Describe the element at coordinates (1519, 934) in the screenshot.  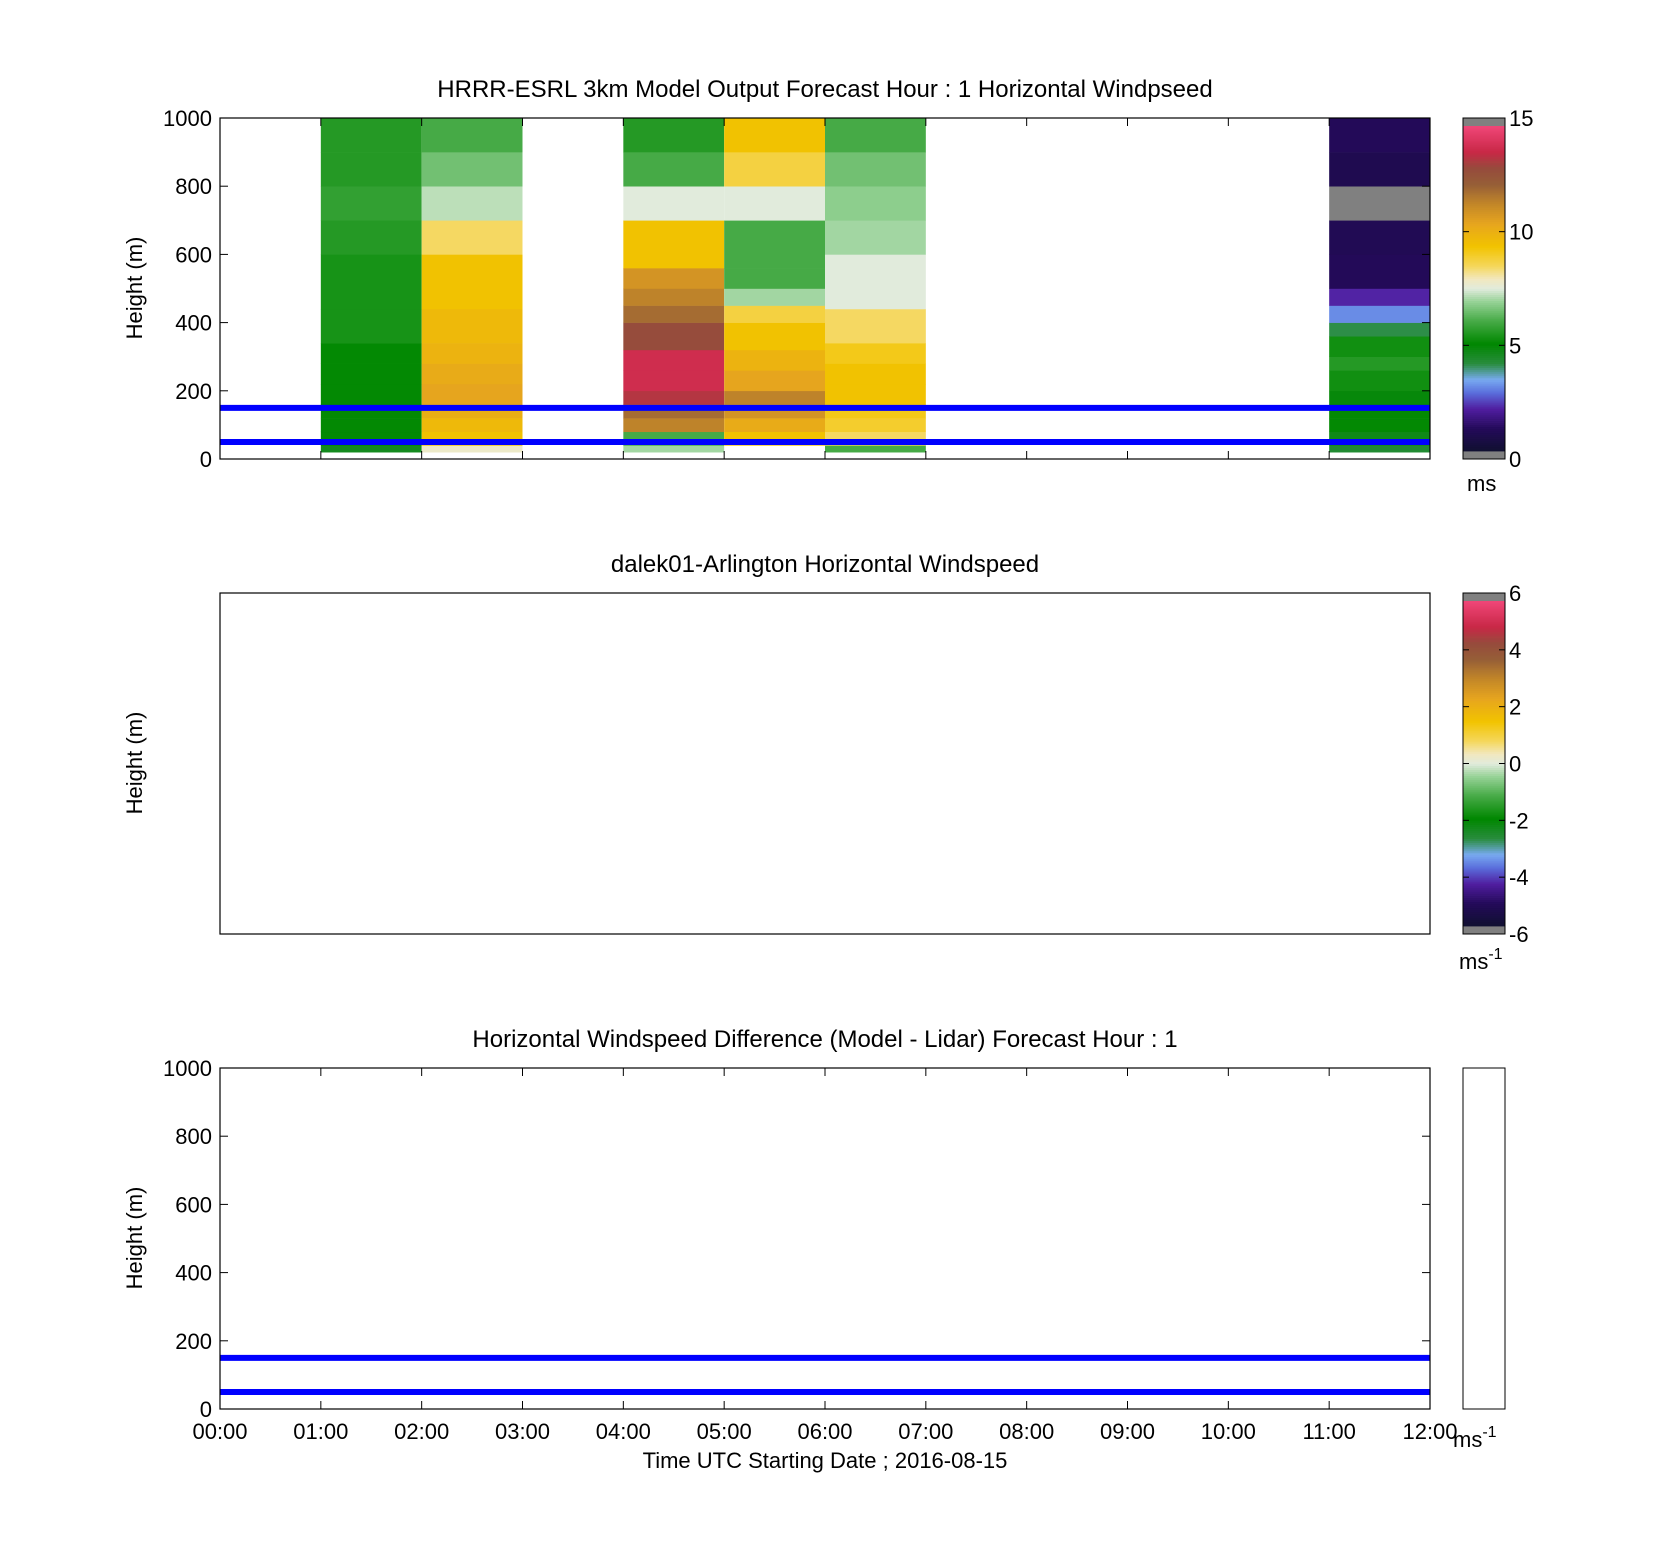
I see `colorbar-tick-label: -6` at that location.